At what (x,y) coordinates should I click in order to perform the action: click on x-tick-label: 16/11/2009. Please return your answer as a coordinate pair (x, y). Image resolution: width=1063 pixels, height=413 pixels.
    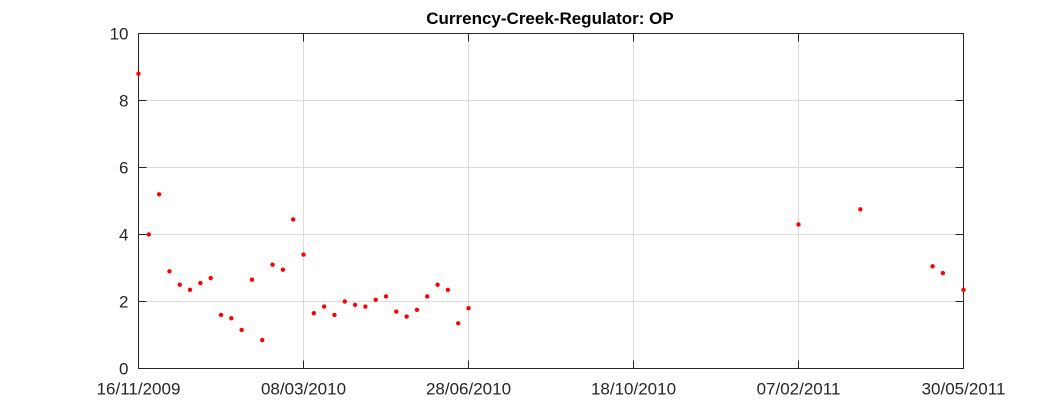
    Looking at the image, I should click on (139, 389).